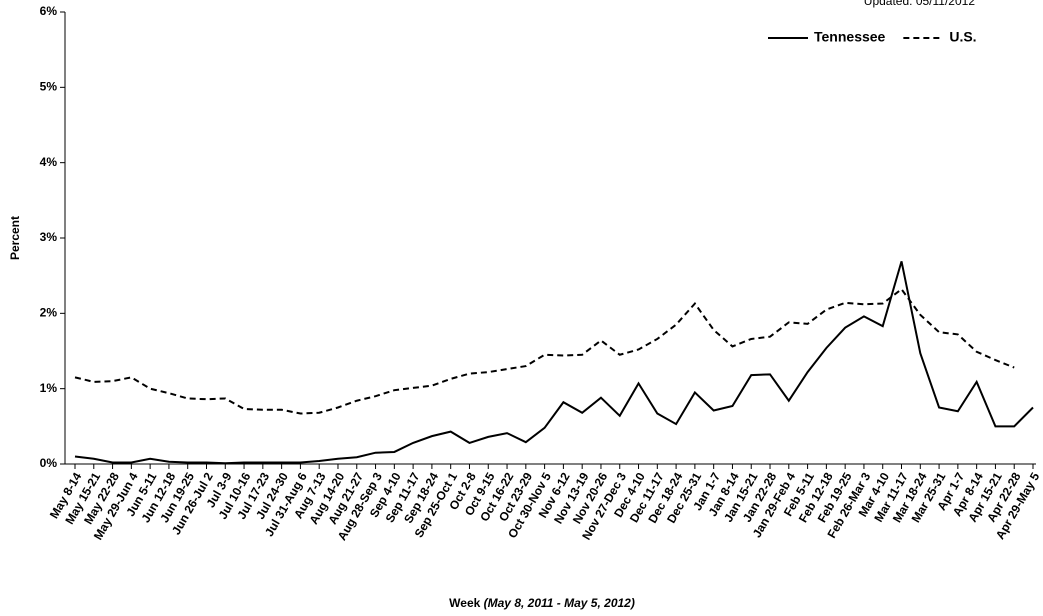  What do you see at coordinates (15, 238) in the screenshot?
I see `y-axis-label: Percent` at bounding box center [15, 238].